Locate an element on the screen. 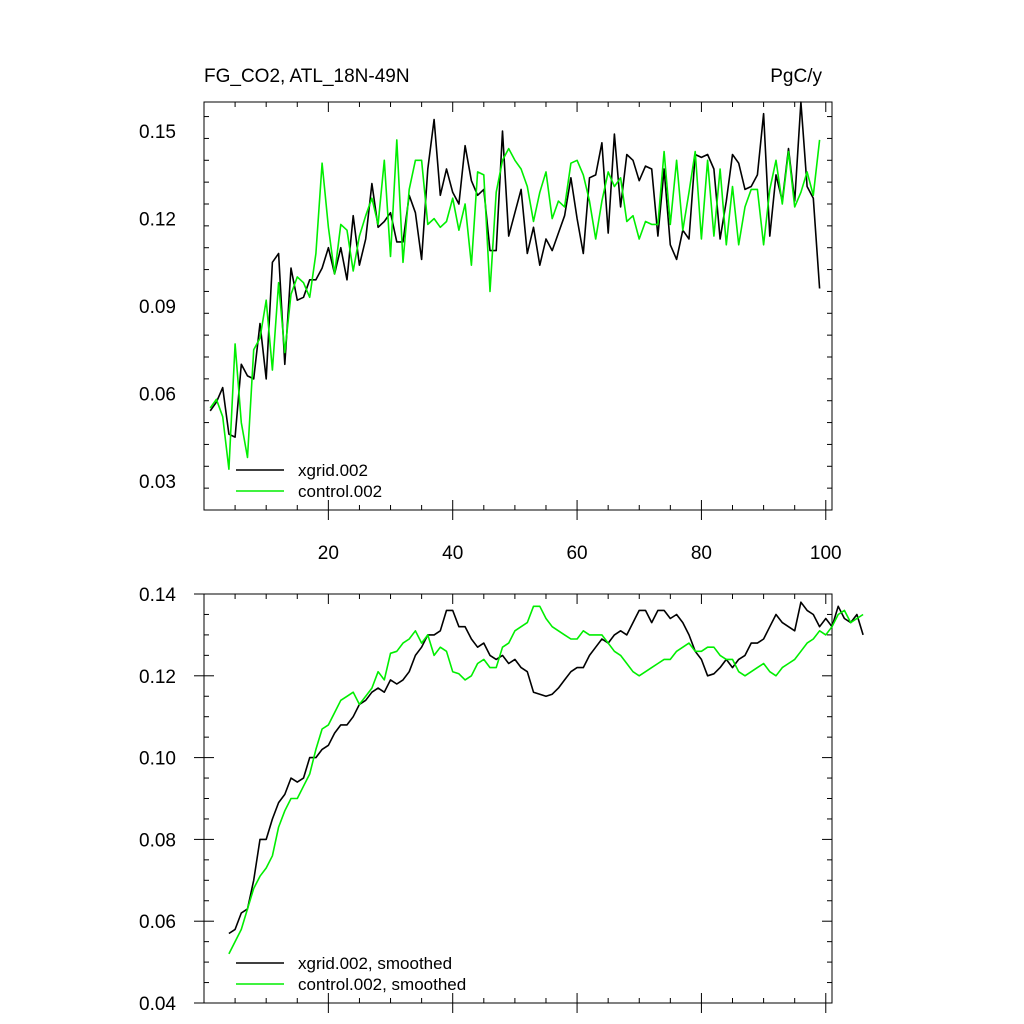 This screenshot has height=1024, width=1024. units-label: PgC/y is located at coordinates (796, 76).